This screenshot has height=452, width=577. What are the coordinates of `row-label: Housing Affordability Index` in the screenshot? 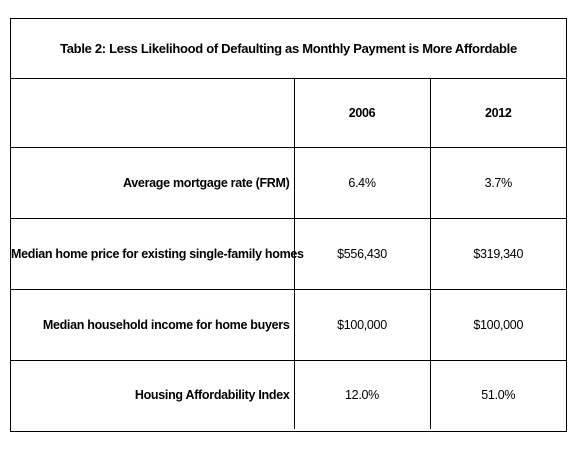 It's located at (153, 394).